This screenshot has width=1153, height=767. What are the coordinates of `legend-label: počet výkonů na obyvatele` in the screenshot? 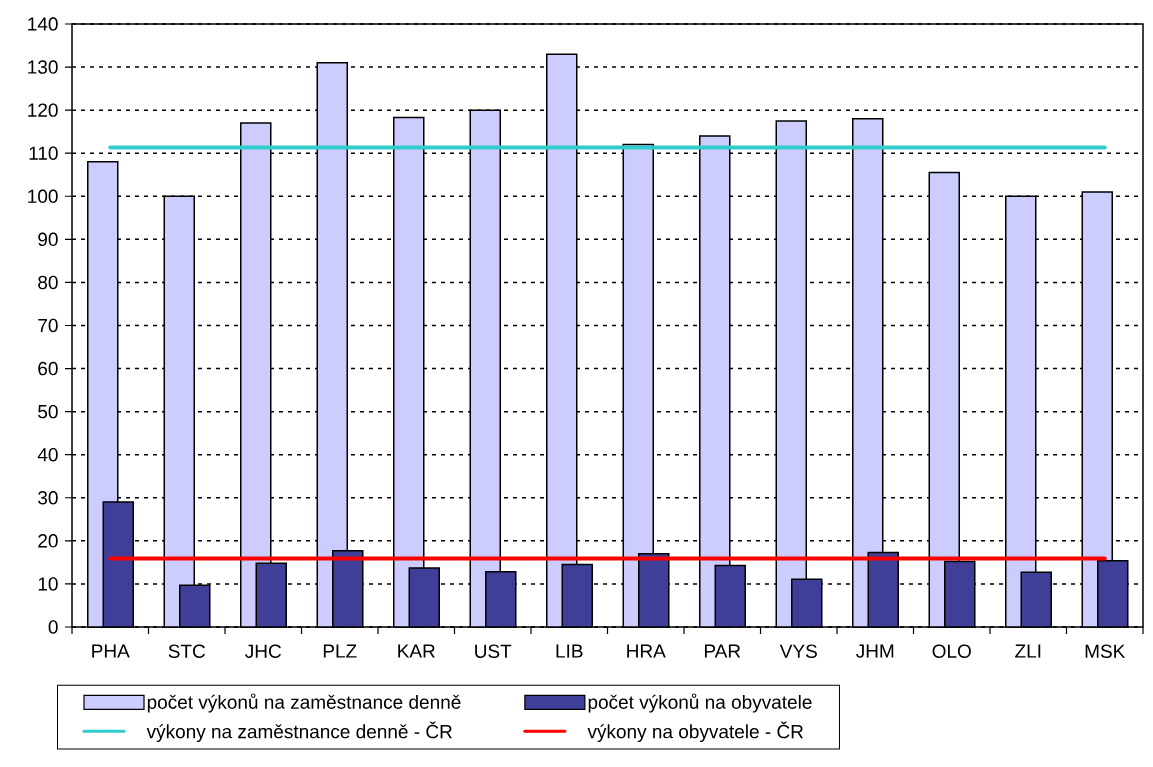 It's located at (700, 703).